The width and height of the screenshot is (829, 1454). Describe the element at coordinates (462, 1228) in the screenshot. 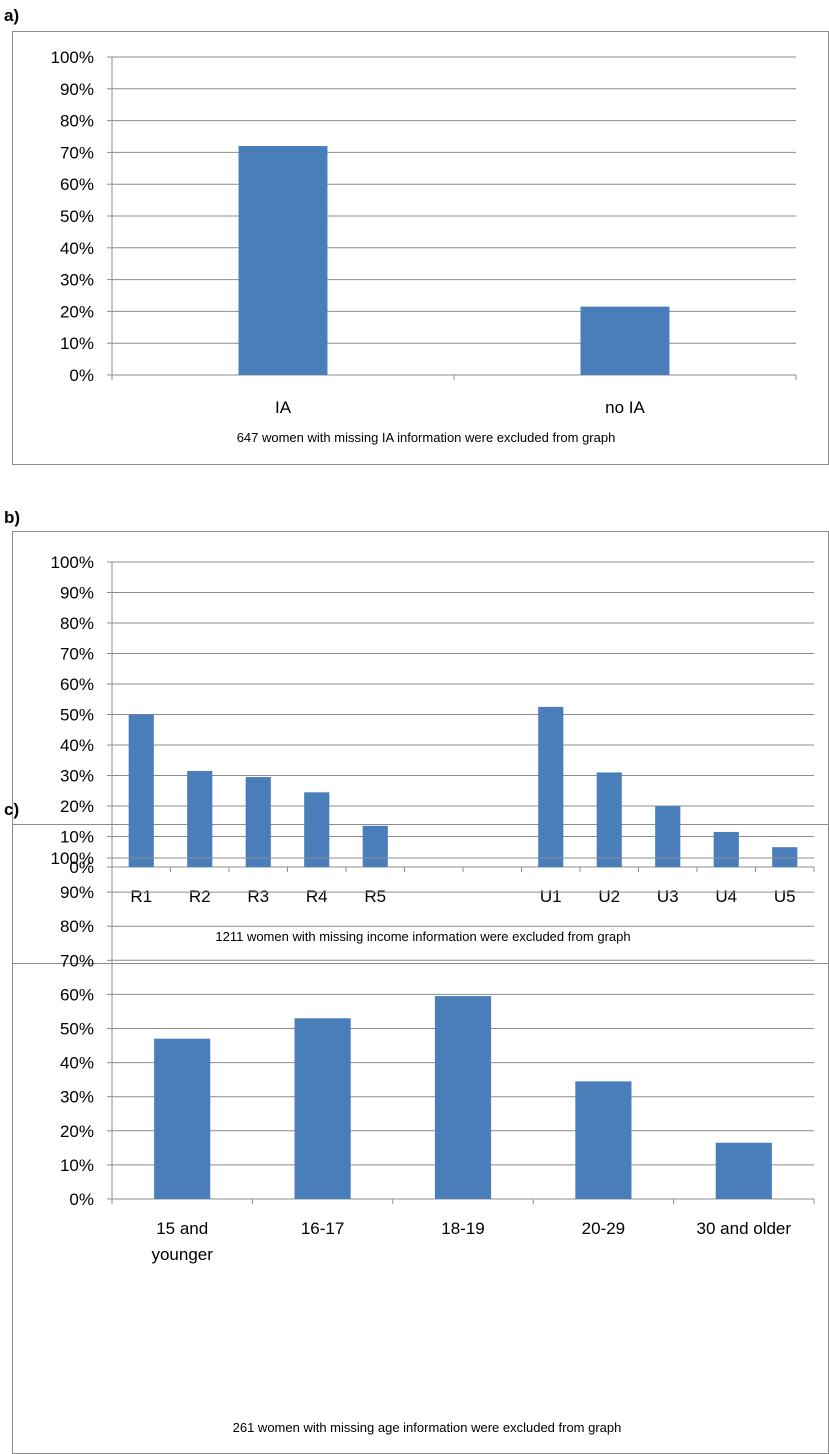

I see `x-tick-label: 18-19` at that location.